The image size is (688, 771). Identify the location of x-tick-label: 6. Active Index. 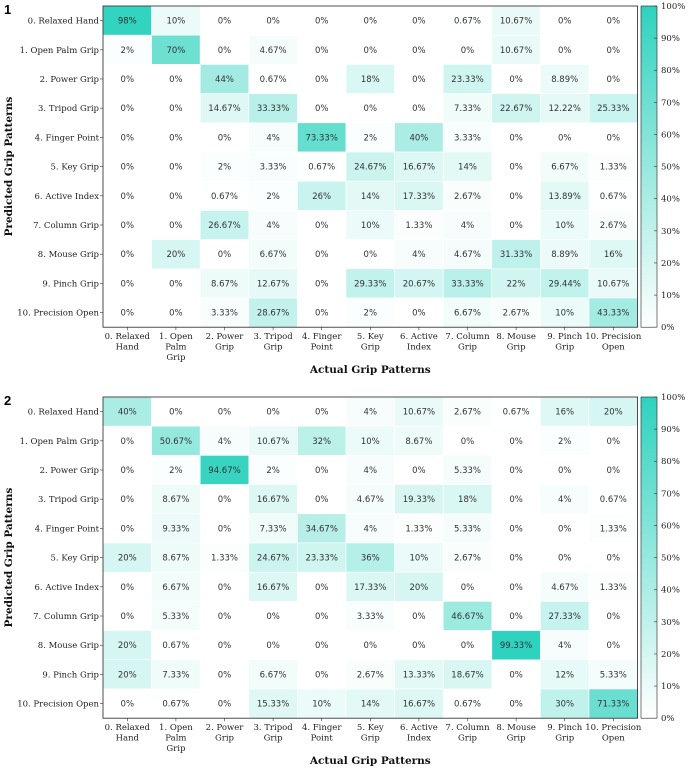
(419, 342).